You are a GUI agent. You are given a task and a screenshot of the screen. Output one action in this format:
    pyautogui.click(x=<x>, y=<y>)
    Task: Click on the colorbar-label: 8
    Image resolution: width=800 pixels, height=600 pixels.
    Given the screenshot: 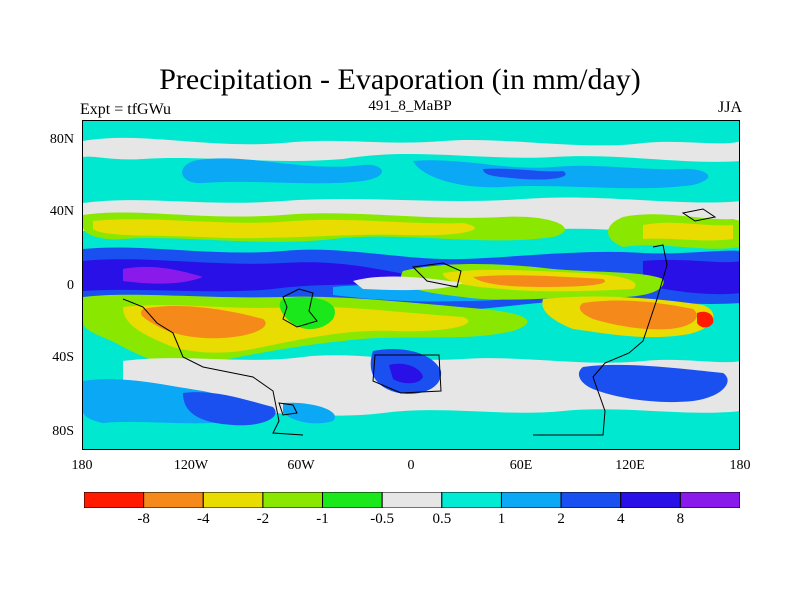 What is the action you would take?
    pyautogui.click(x=680, y=519)
    